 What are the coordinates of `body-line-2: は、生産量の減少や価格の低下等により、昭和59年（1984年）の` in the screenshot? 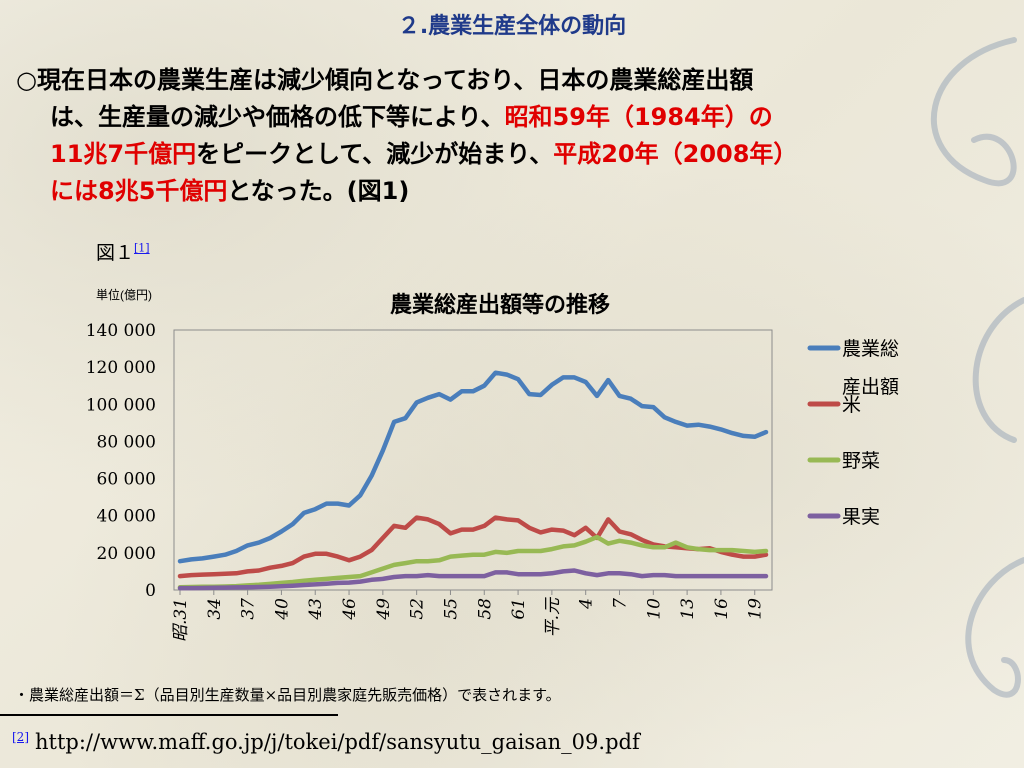 It's located at (511, 117).